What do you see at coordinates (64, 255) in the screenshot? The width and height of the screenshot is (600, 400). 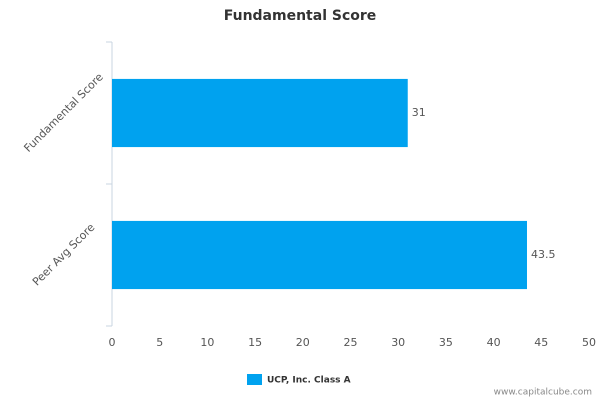 I see `y-tick-label: Peer Avg Score` at bounding box center [64, 255].